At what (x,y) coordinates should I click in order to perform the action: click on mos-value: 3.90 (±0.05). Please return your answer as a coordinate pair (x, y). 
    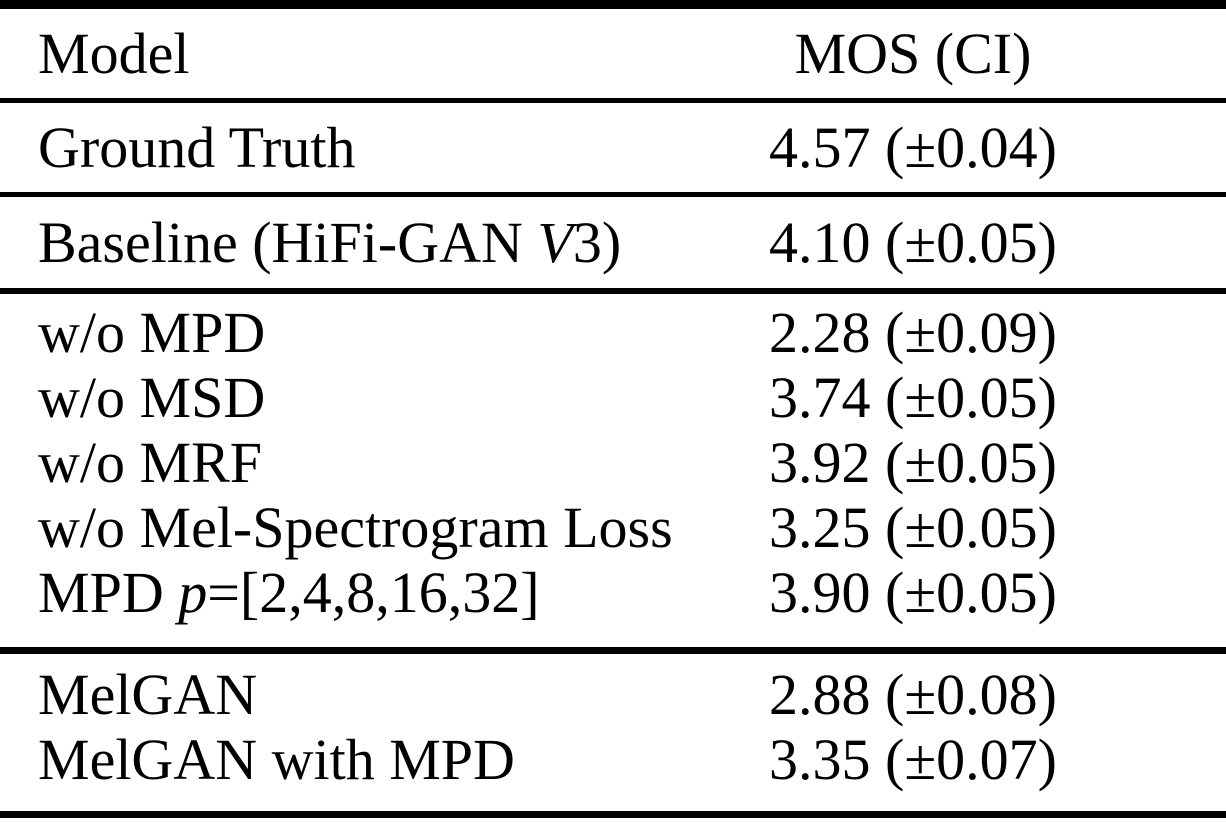
    Looking at the image, I should click on (913, 592).